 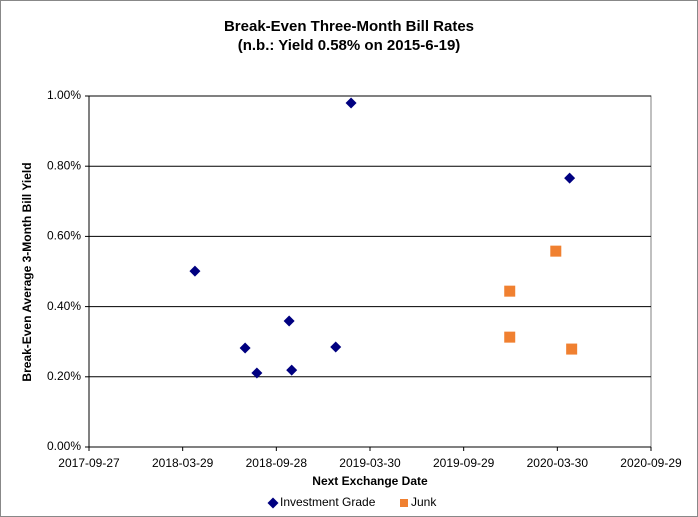 I want to click on y-tick-label: 0.40%, so click(x=64, y=306).